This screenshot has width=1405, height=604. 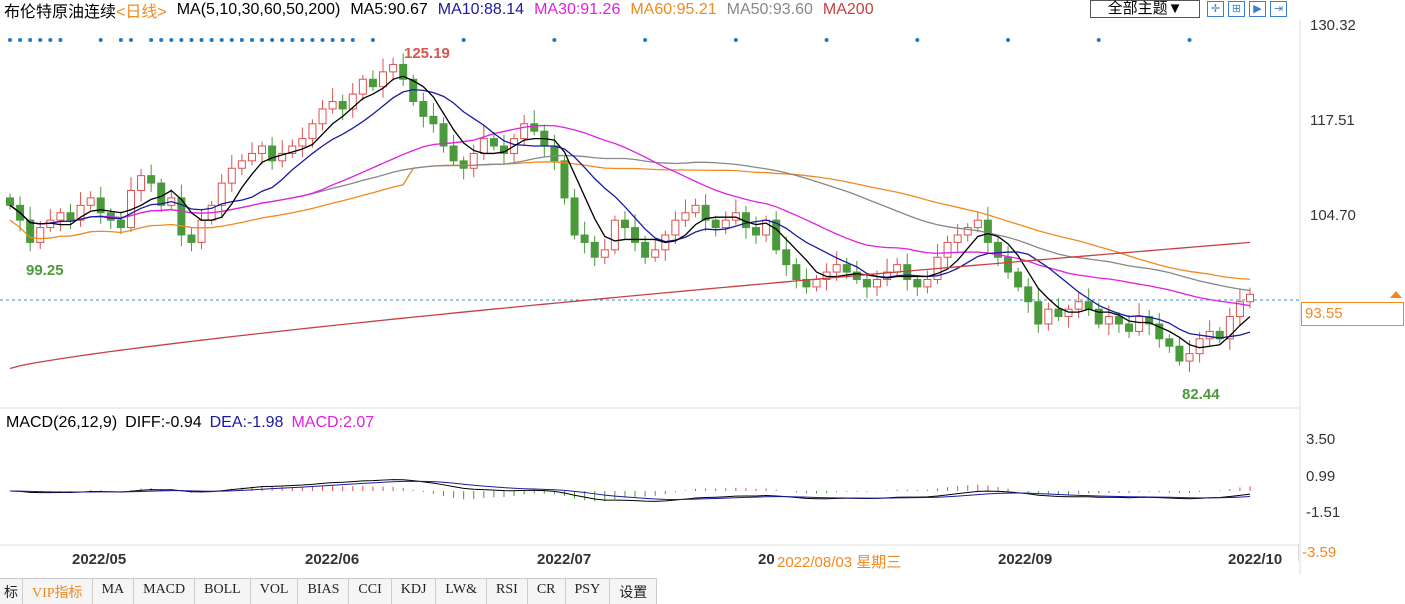 I want to click on tab-12: PSY, so click(x=588, y=591).